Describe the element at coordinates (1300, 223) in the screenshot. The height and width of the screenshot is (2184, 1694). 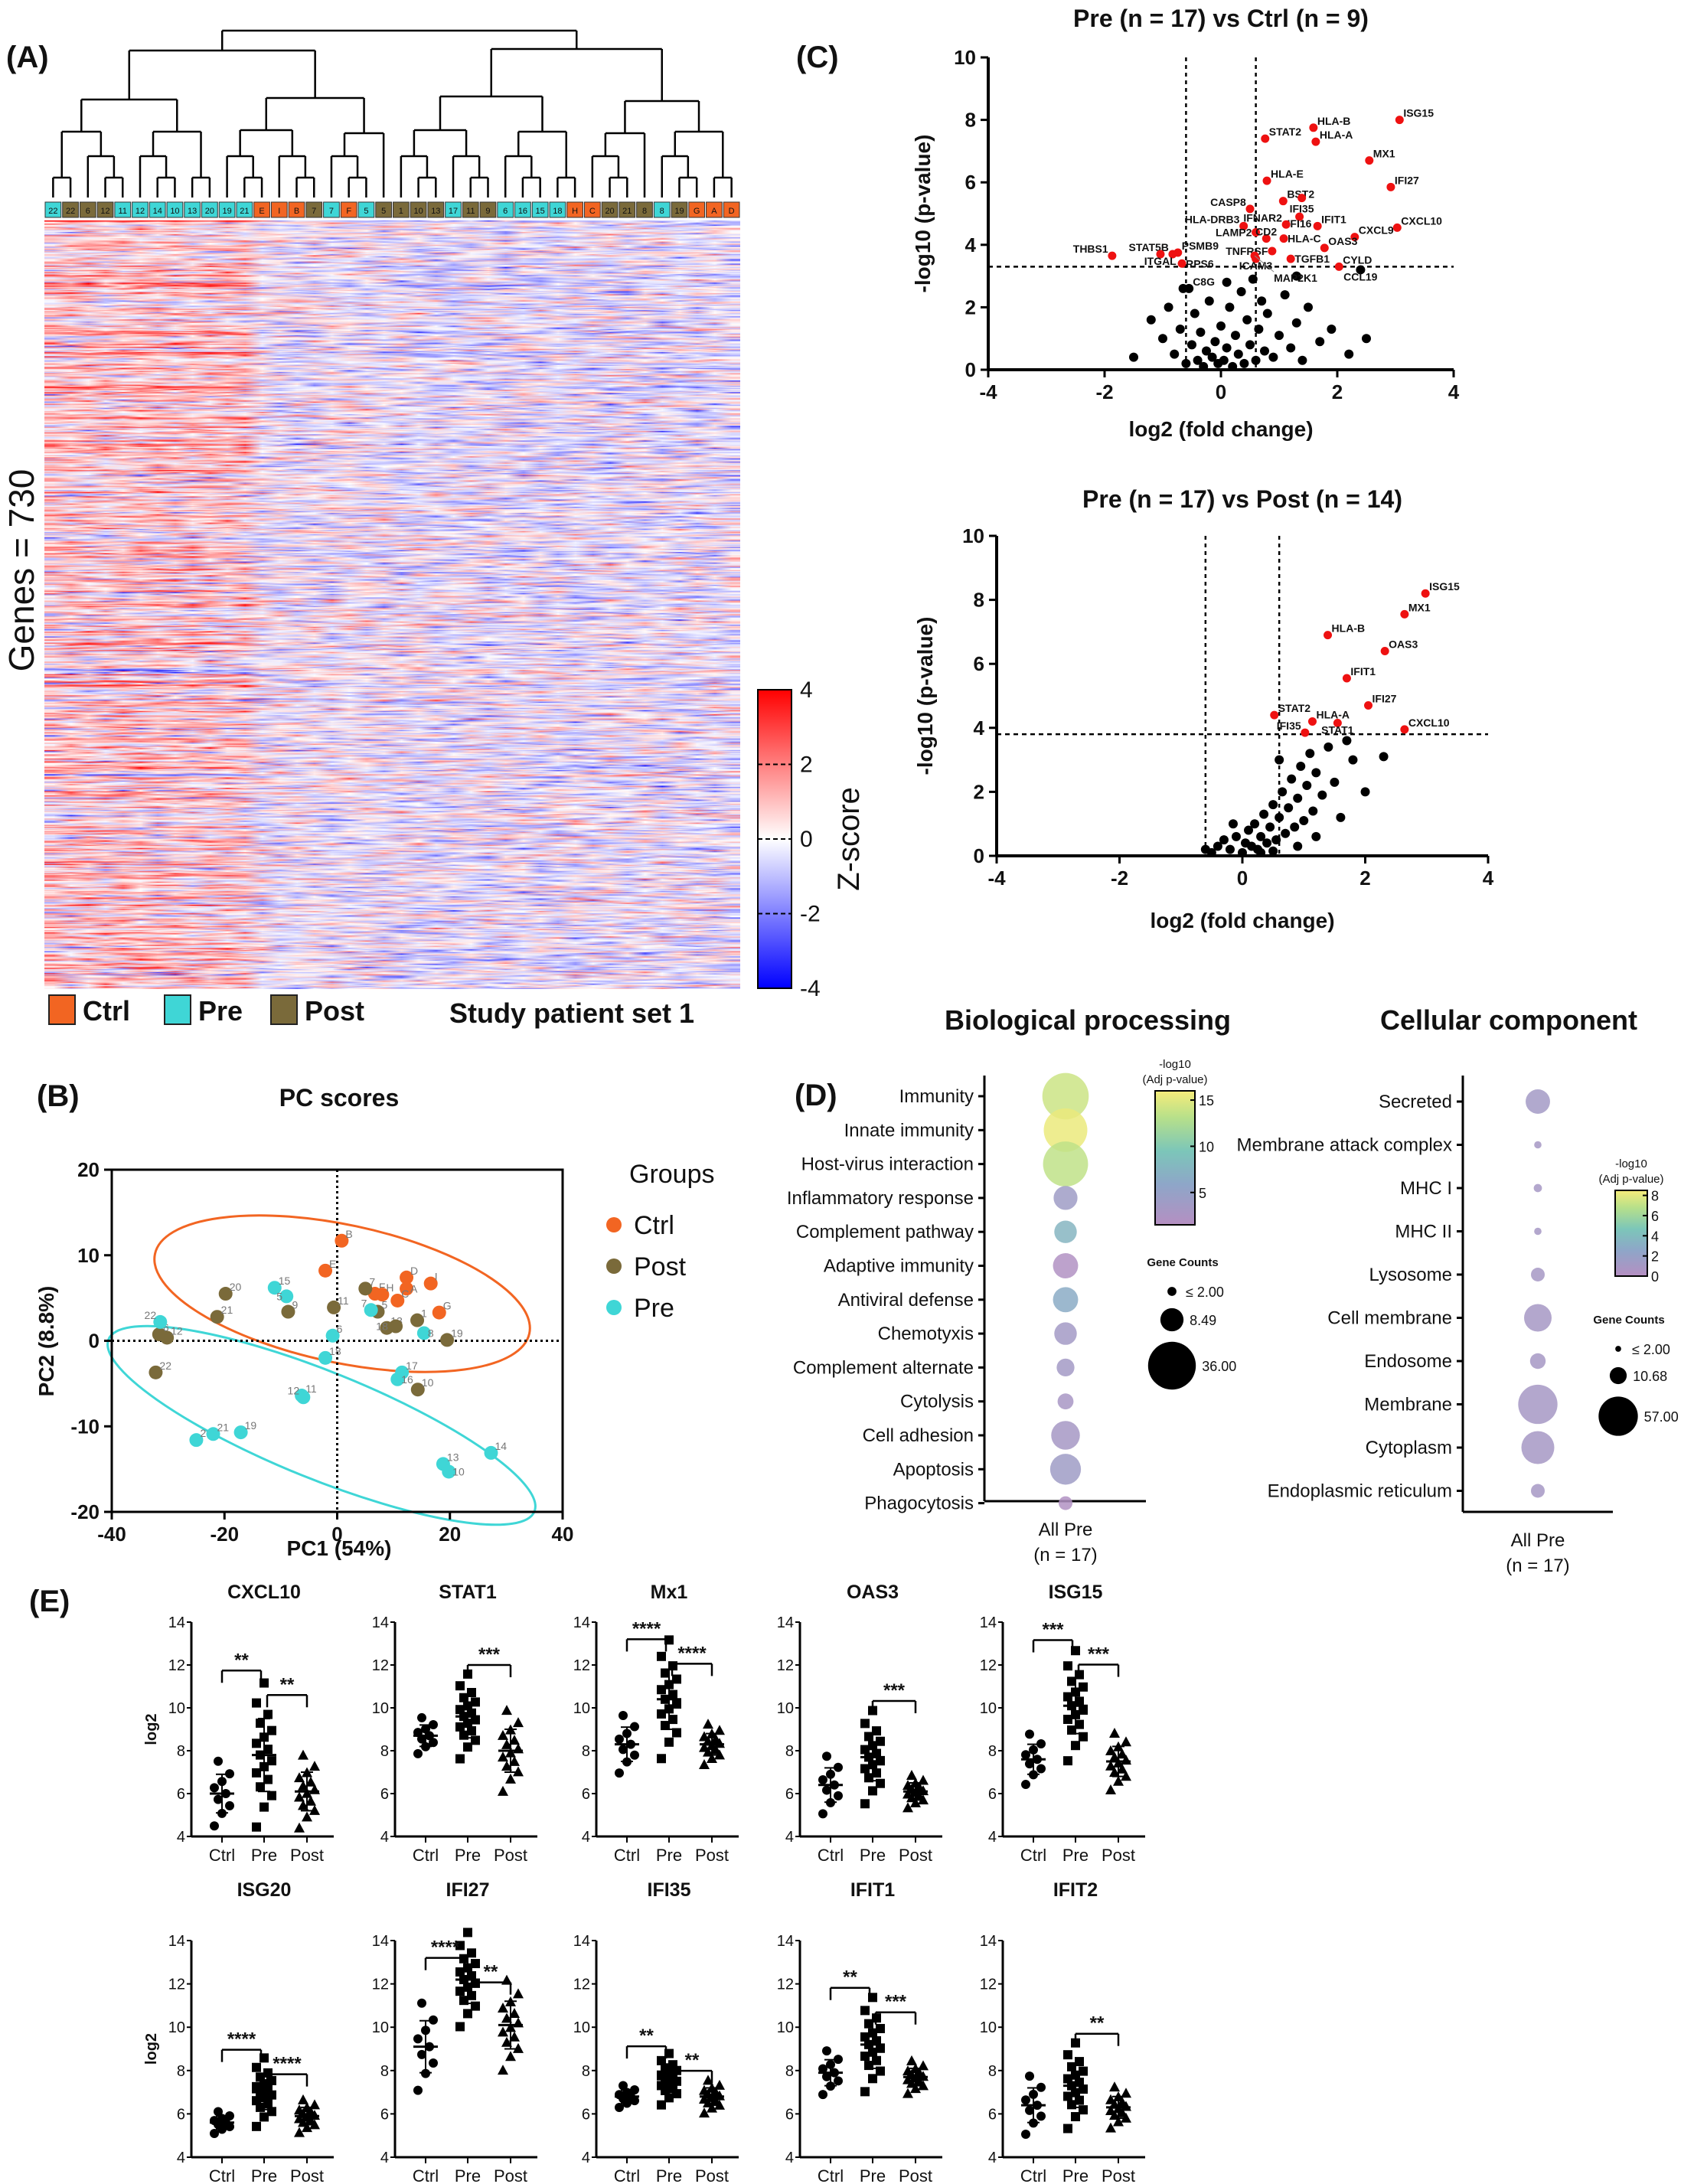
I see `gene-label: IFI16` at that location.